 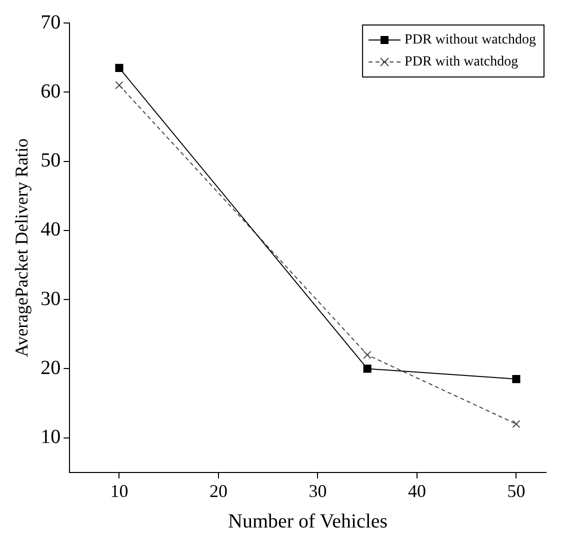 I want to click on y-tick-label: 10, so click(x=50, y=437).